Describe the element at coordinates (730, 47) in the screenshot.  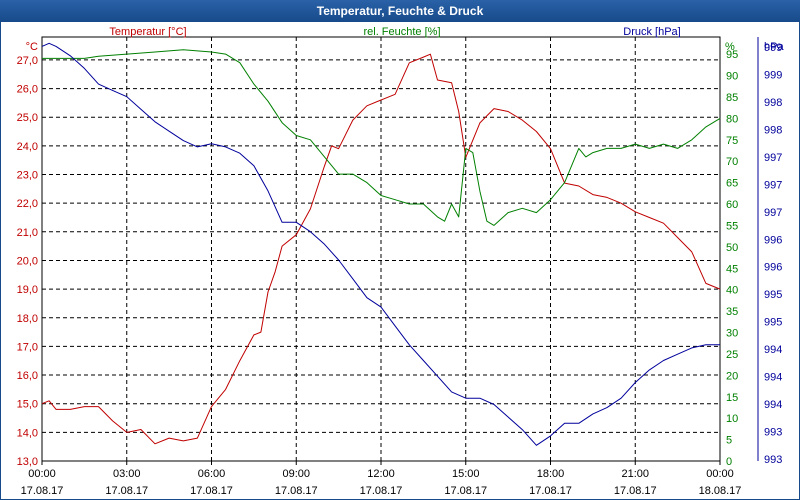
I see `humidity-unit-label: %` at that location.